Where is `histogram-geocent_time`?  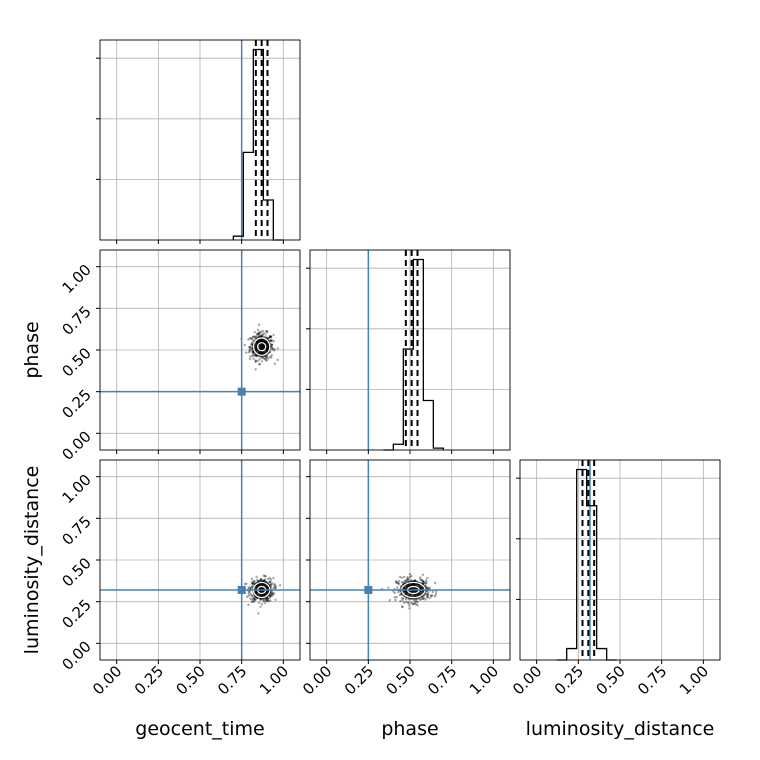
histogram-geocent_time is located at coordinates (258, 144).